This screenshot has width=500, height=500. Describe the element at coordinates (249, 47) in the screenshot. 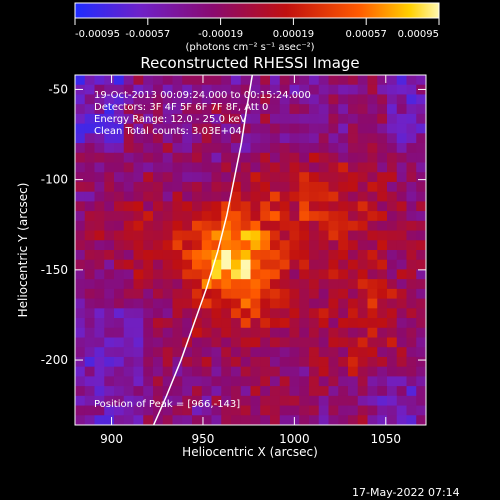

I see `colorbar-label: (photons cm⁻² s⁻¹ asec⁻²)` at that location.